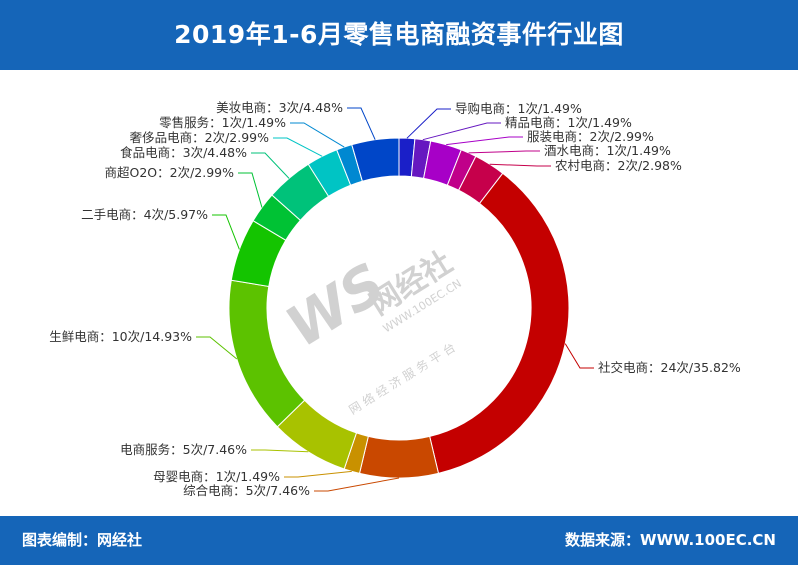  I want to click on slice-label-生鲜电商: 生鲜电商：10次/14.93%, so click(120, 336).